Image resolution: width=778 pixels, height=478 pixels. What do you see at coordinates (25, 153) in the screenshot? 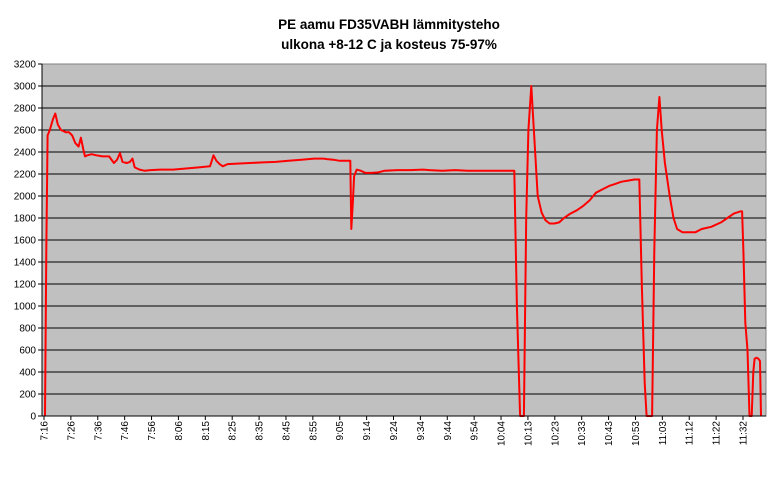
I see `y-tick-label: 2400` at bounding box center [25, 153].